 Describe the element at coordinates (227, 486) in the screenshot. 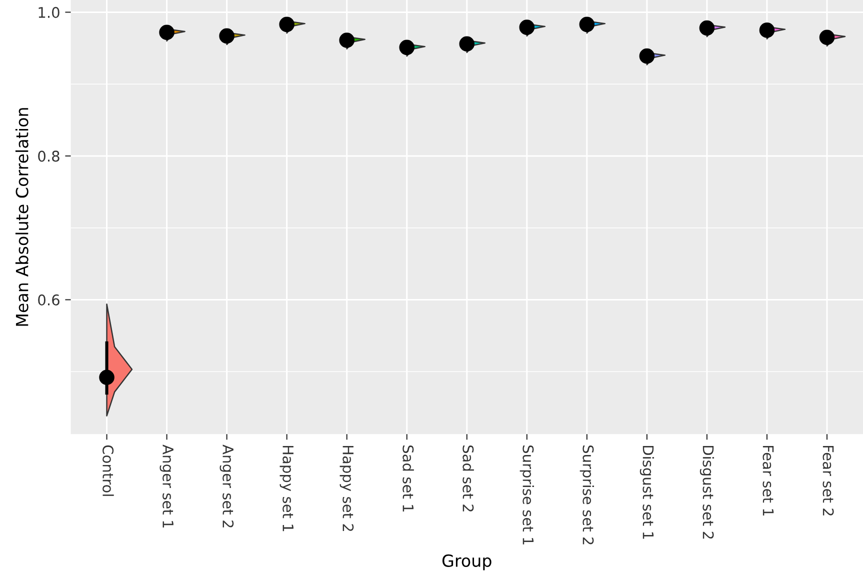

I see `x-tick-label: Anger set 2` at that location.